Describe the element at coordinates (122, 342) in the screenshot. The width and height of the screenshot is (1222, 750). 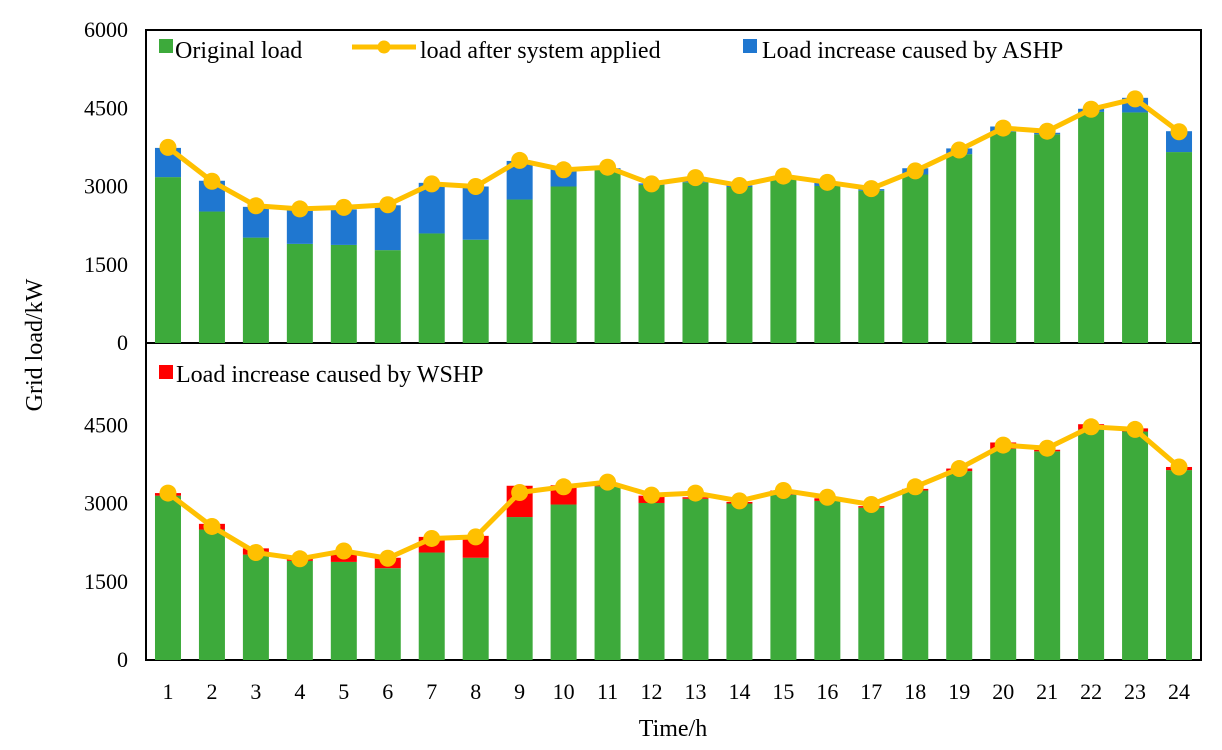
I see `top-y-tick-0: 0` at that location.